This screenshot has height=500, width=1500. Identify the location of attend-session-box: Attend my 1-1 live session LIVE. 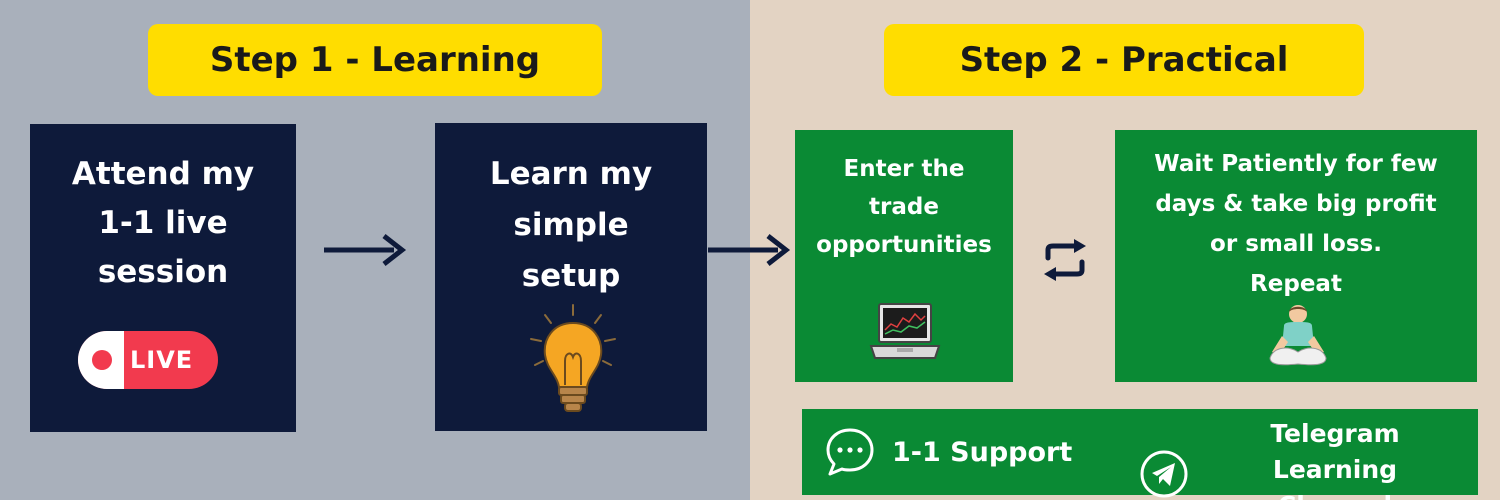
(163, 278).